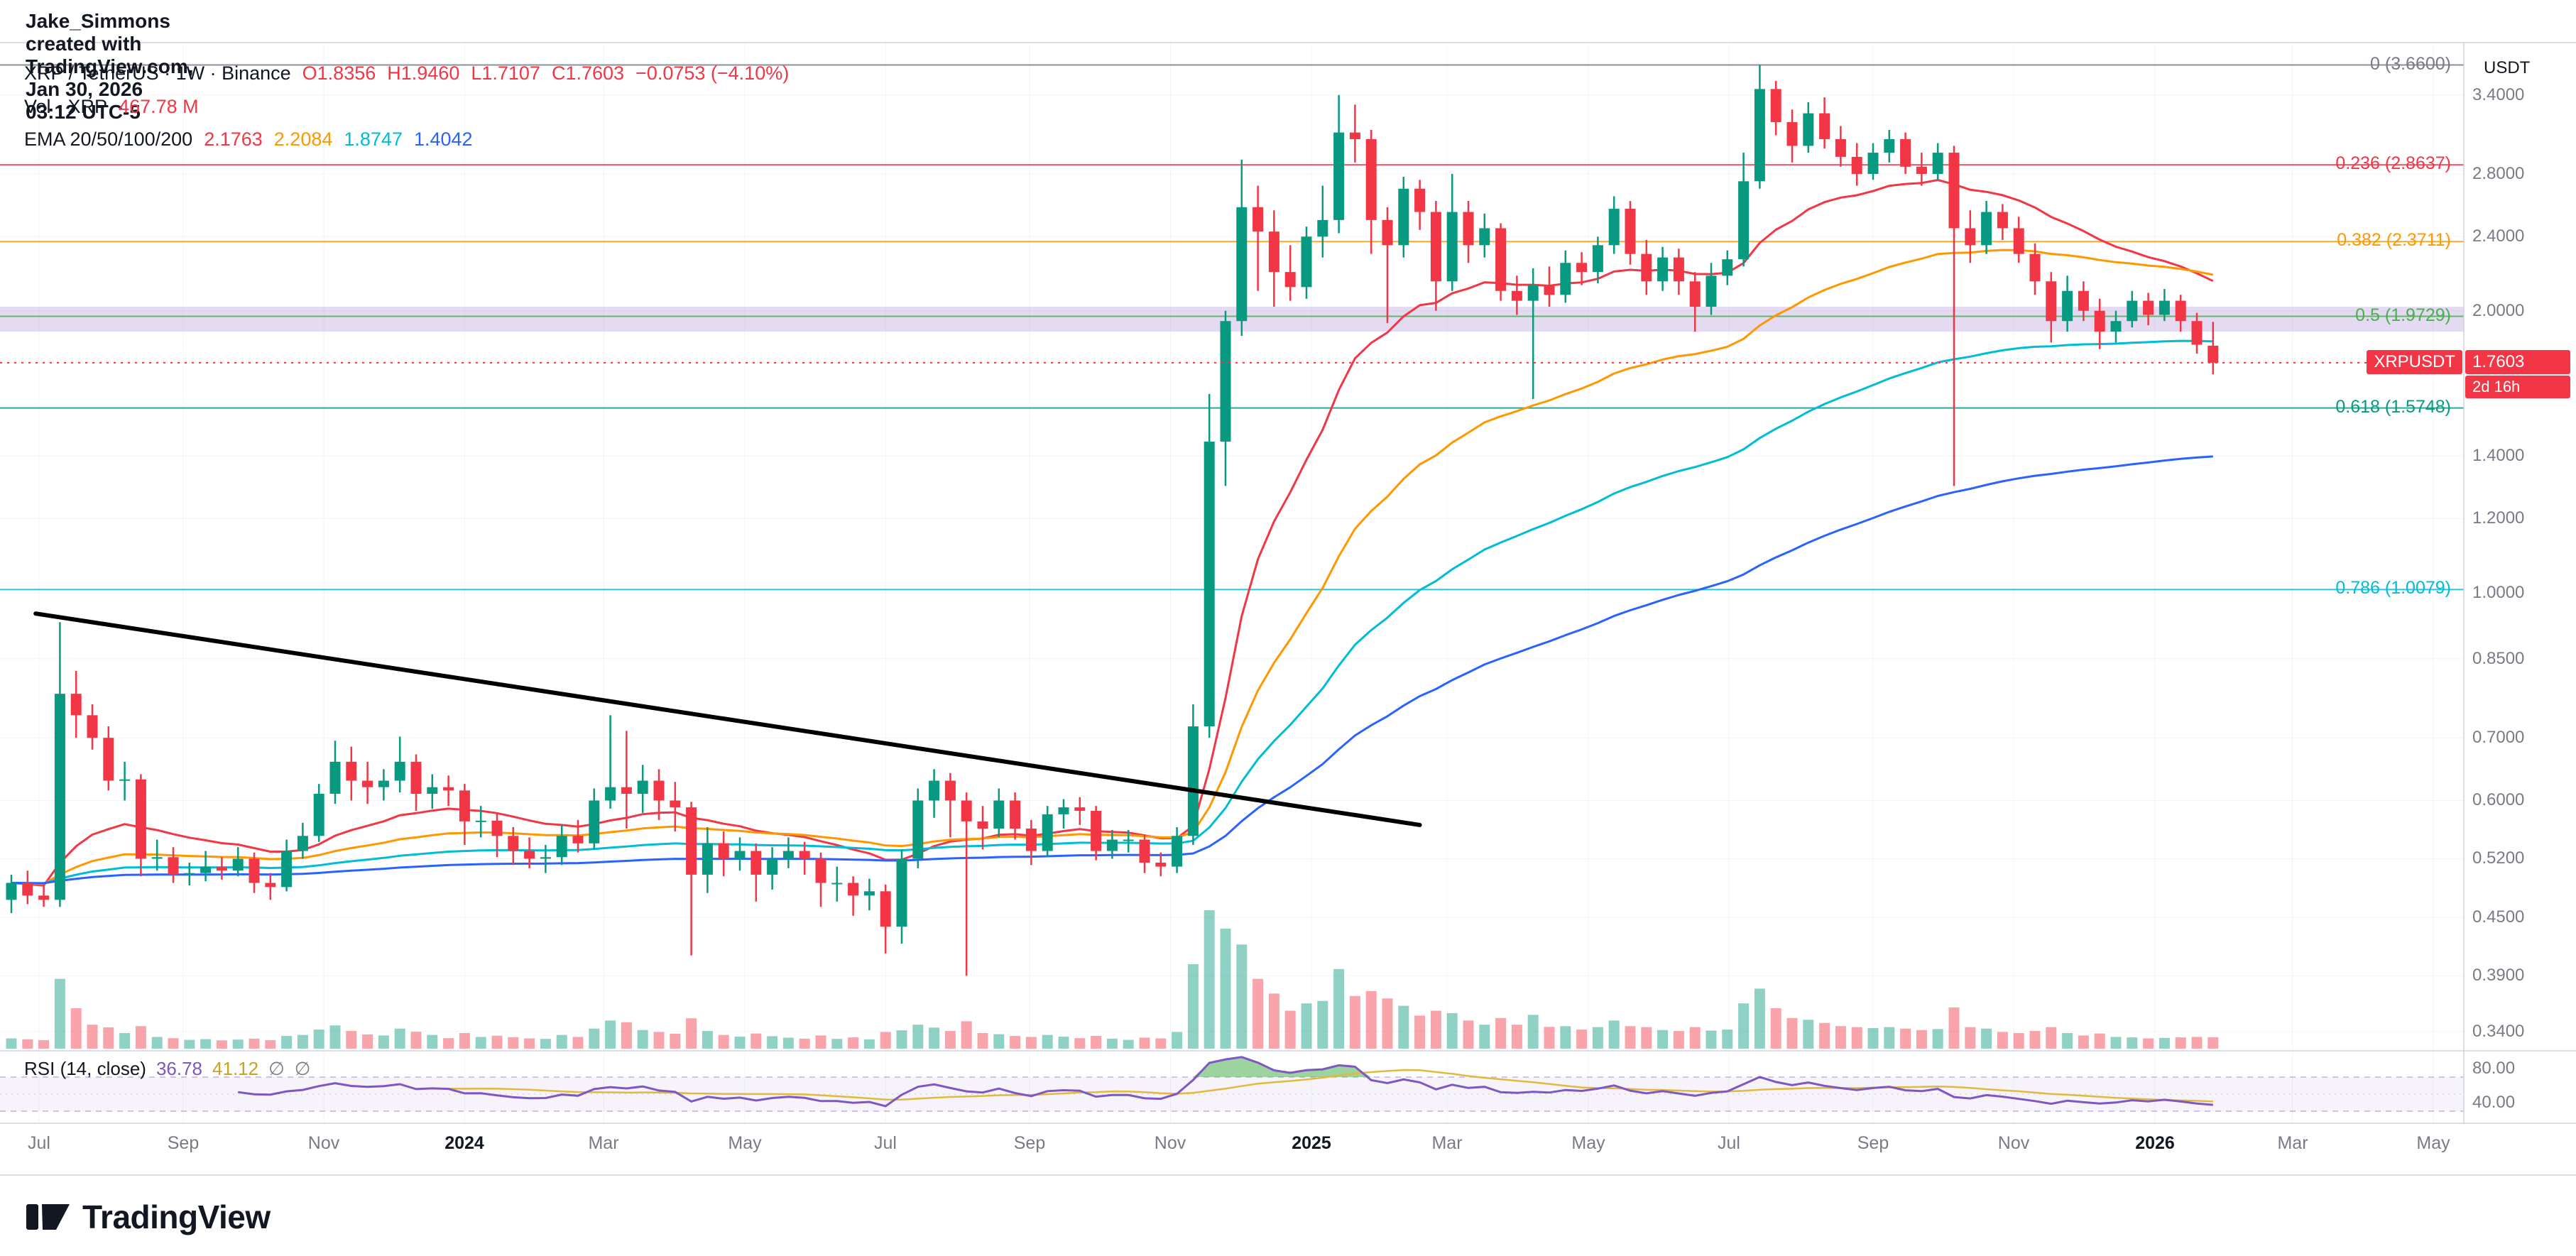  I want to click on rsi-legend-segment-3: ∅, so click(276, 1068).